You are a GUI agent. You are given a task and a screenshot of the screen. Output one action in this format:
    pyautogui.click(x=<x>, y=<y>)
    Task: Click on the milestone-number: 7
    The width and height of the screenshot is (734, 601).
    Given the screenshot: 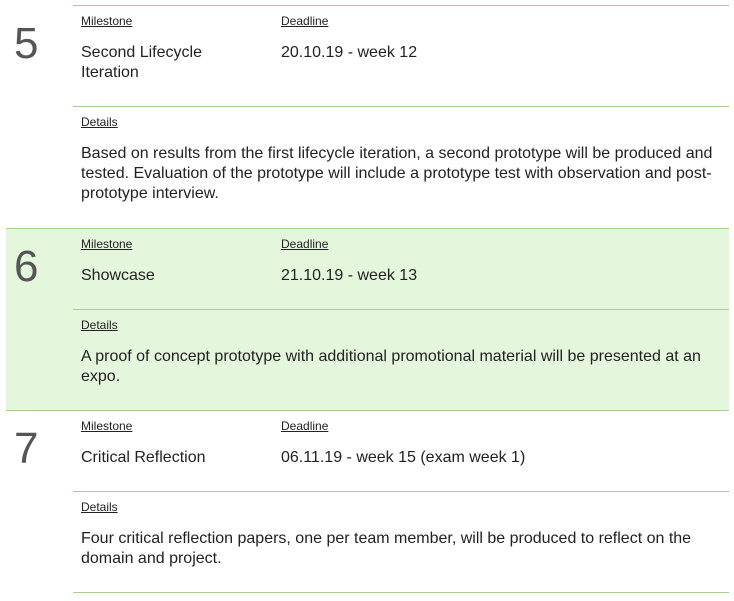 What is the action you would take?
    pyautogui.click(x=26, y=448)
    